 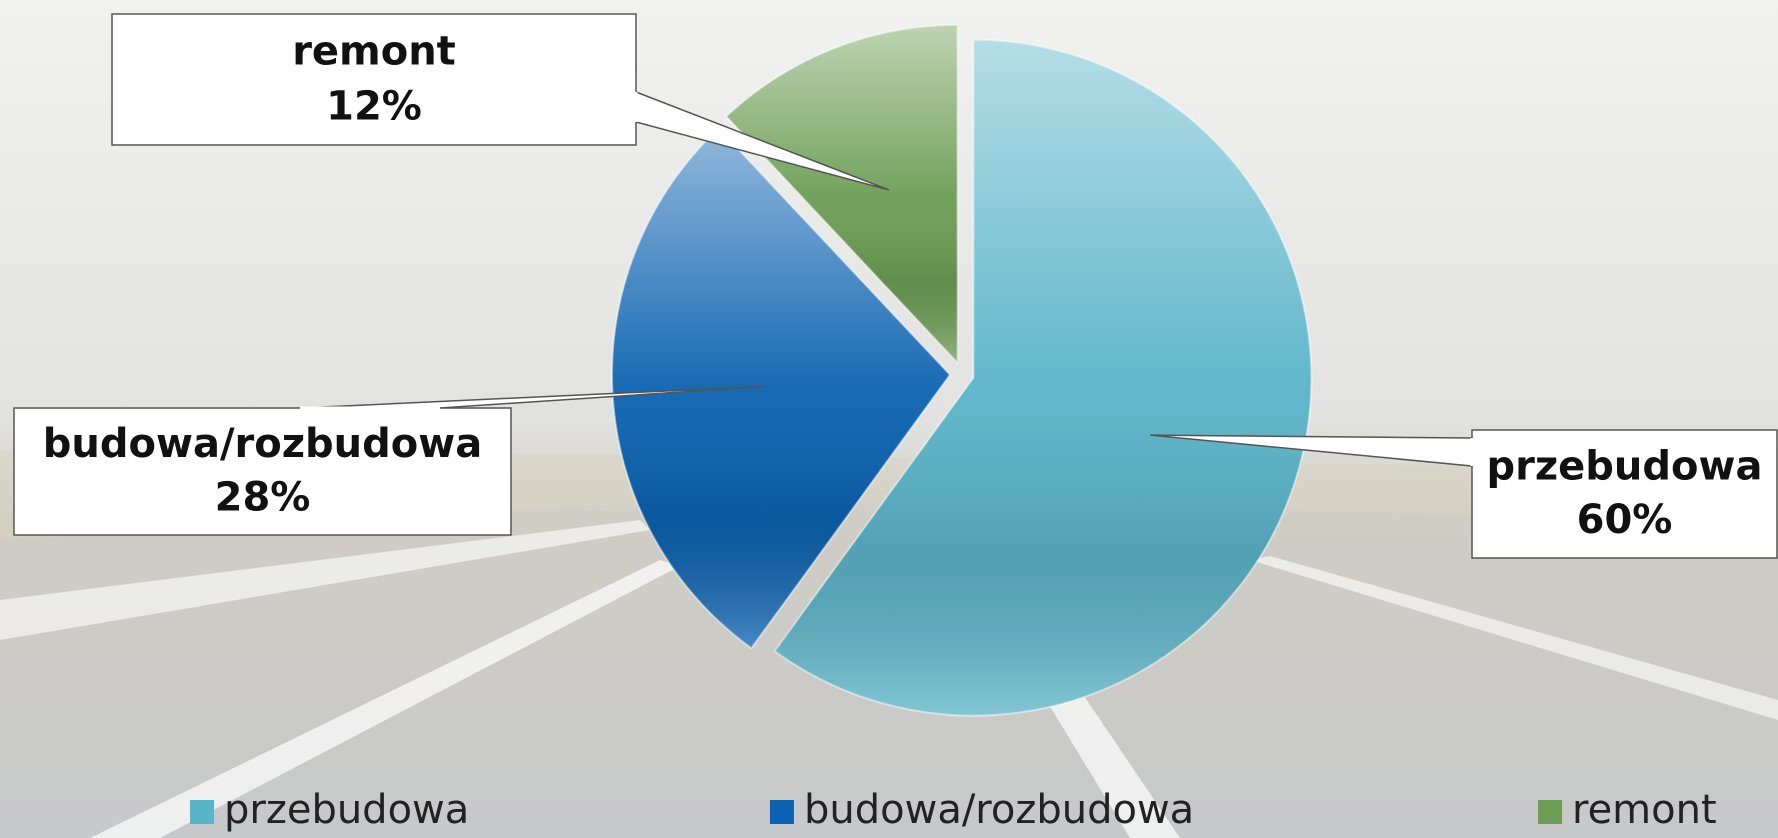 I want to click on label-category: remont, so click(x=374, y=51).